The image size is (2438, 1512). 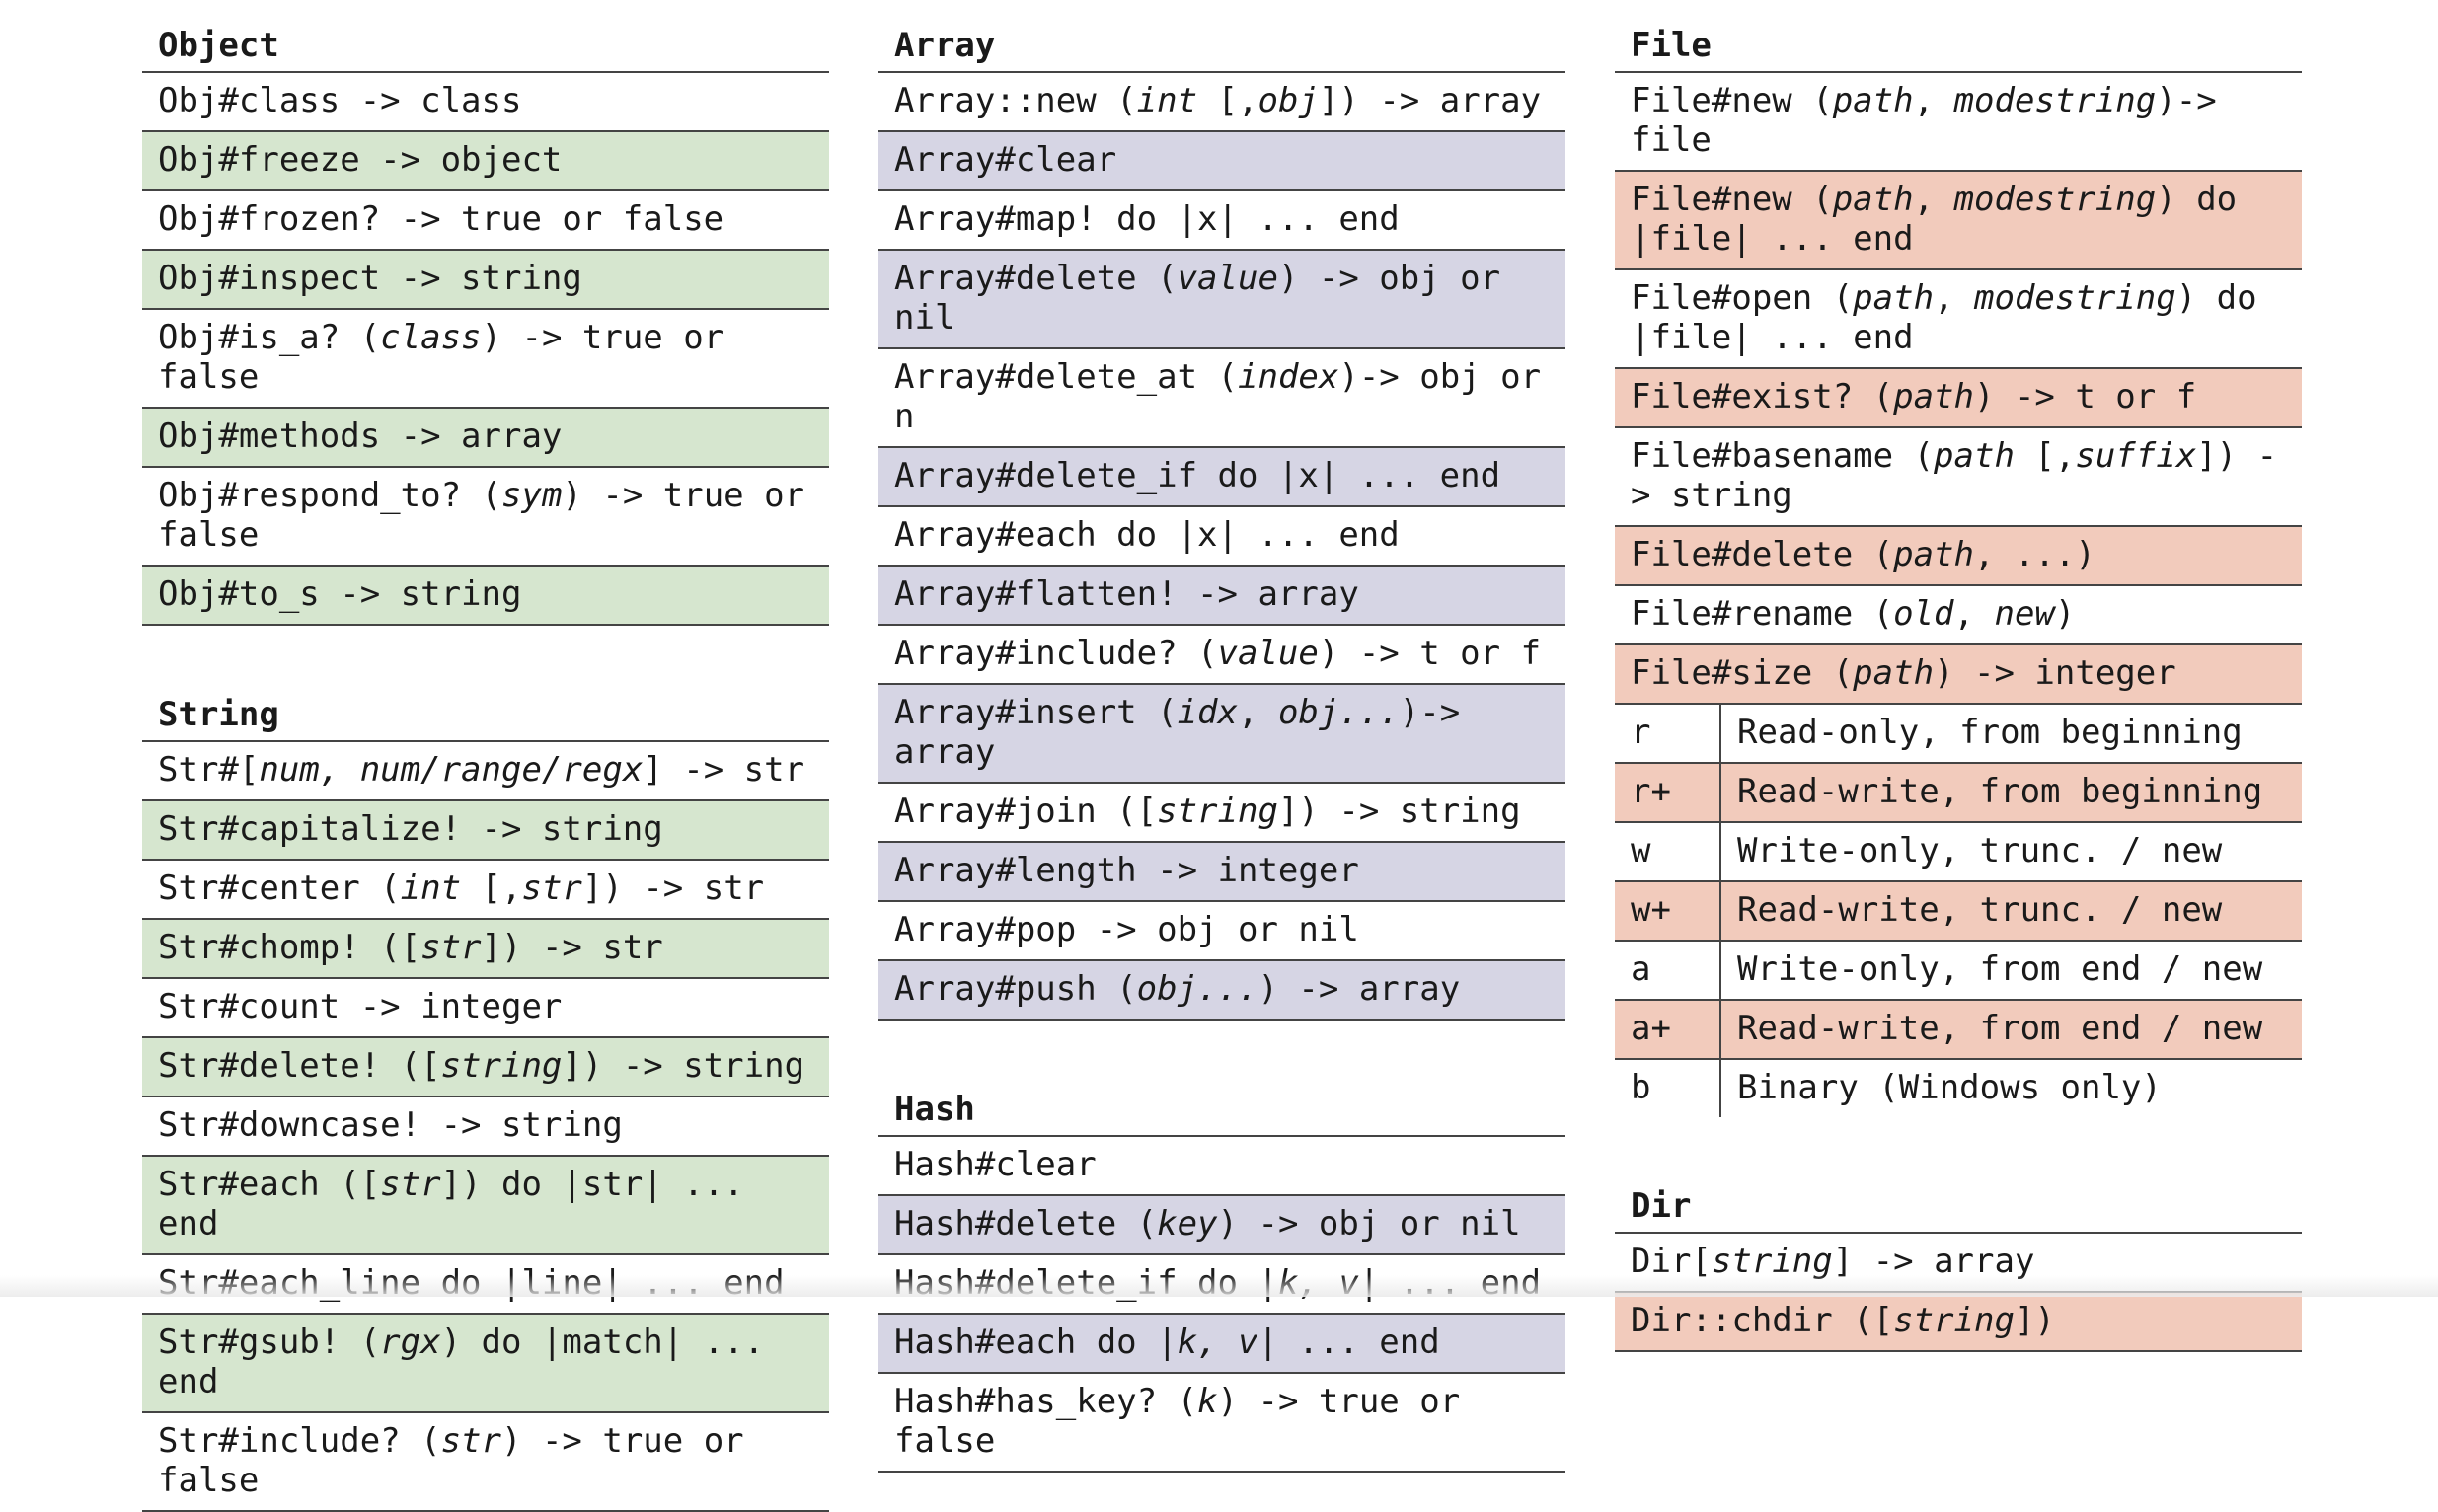 I want to click on object-row: Obj#class -> class, so click(x=486, y=103).